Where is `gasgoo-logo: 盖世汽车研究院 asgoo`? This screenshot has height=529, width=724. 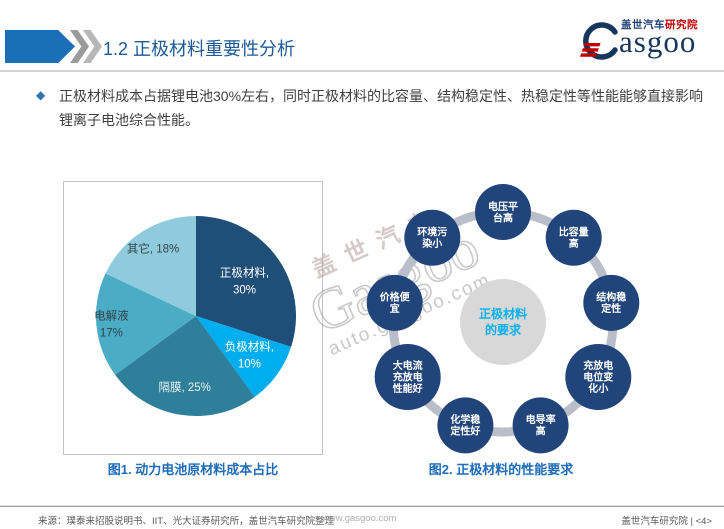 gasgoo-logo: 盖世汽车研究院 asgoo is located at coordinates (648, 40).